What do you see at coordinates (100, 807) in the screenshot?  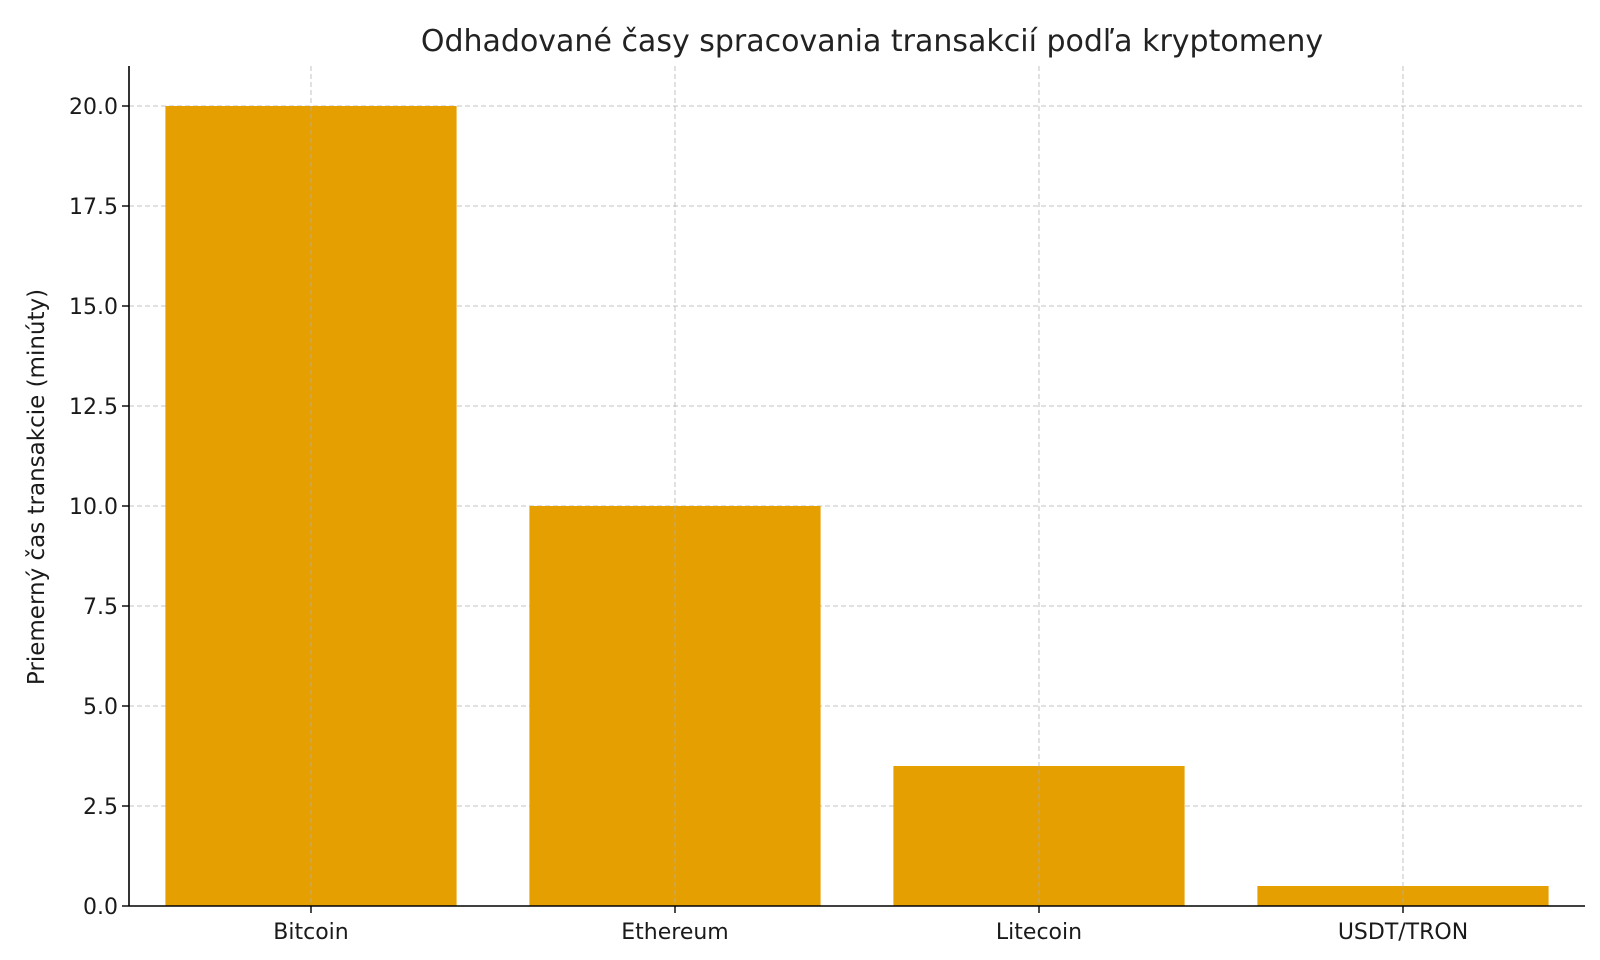 I see `y-tick-label: 2.5` at bounding box center [100, 807].